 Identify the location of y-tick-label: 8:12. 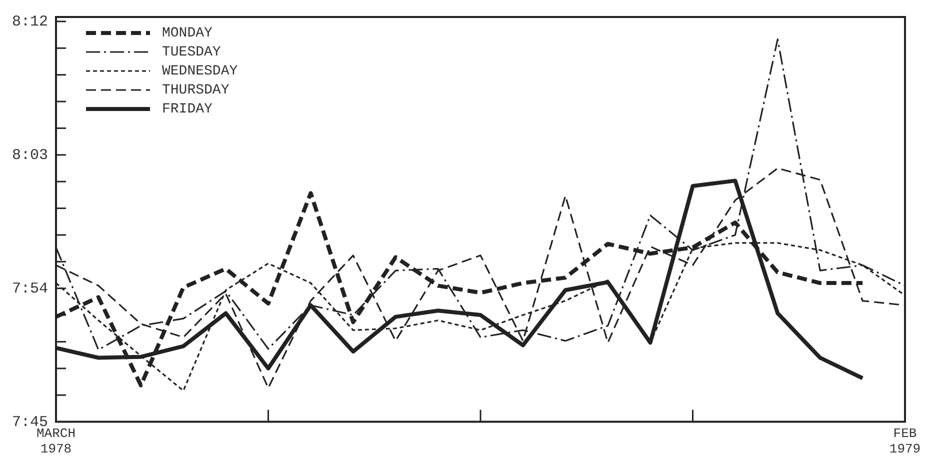
(30, 21).